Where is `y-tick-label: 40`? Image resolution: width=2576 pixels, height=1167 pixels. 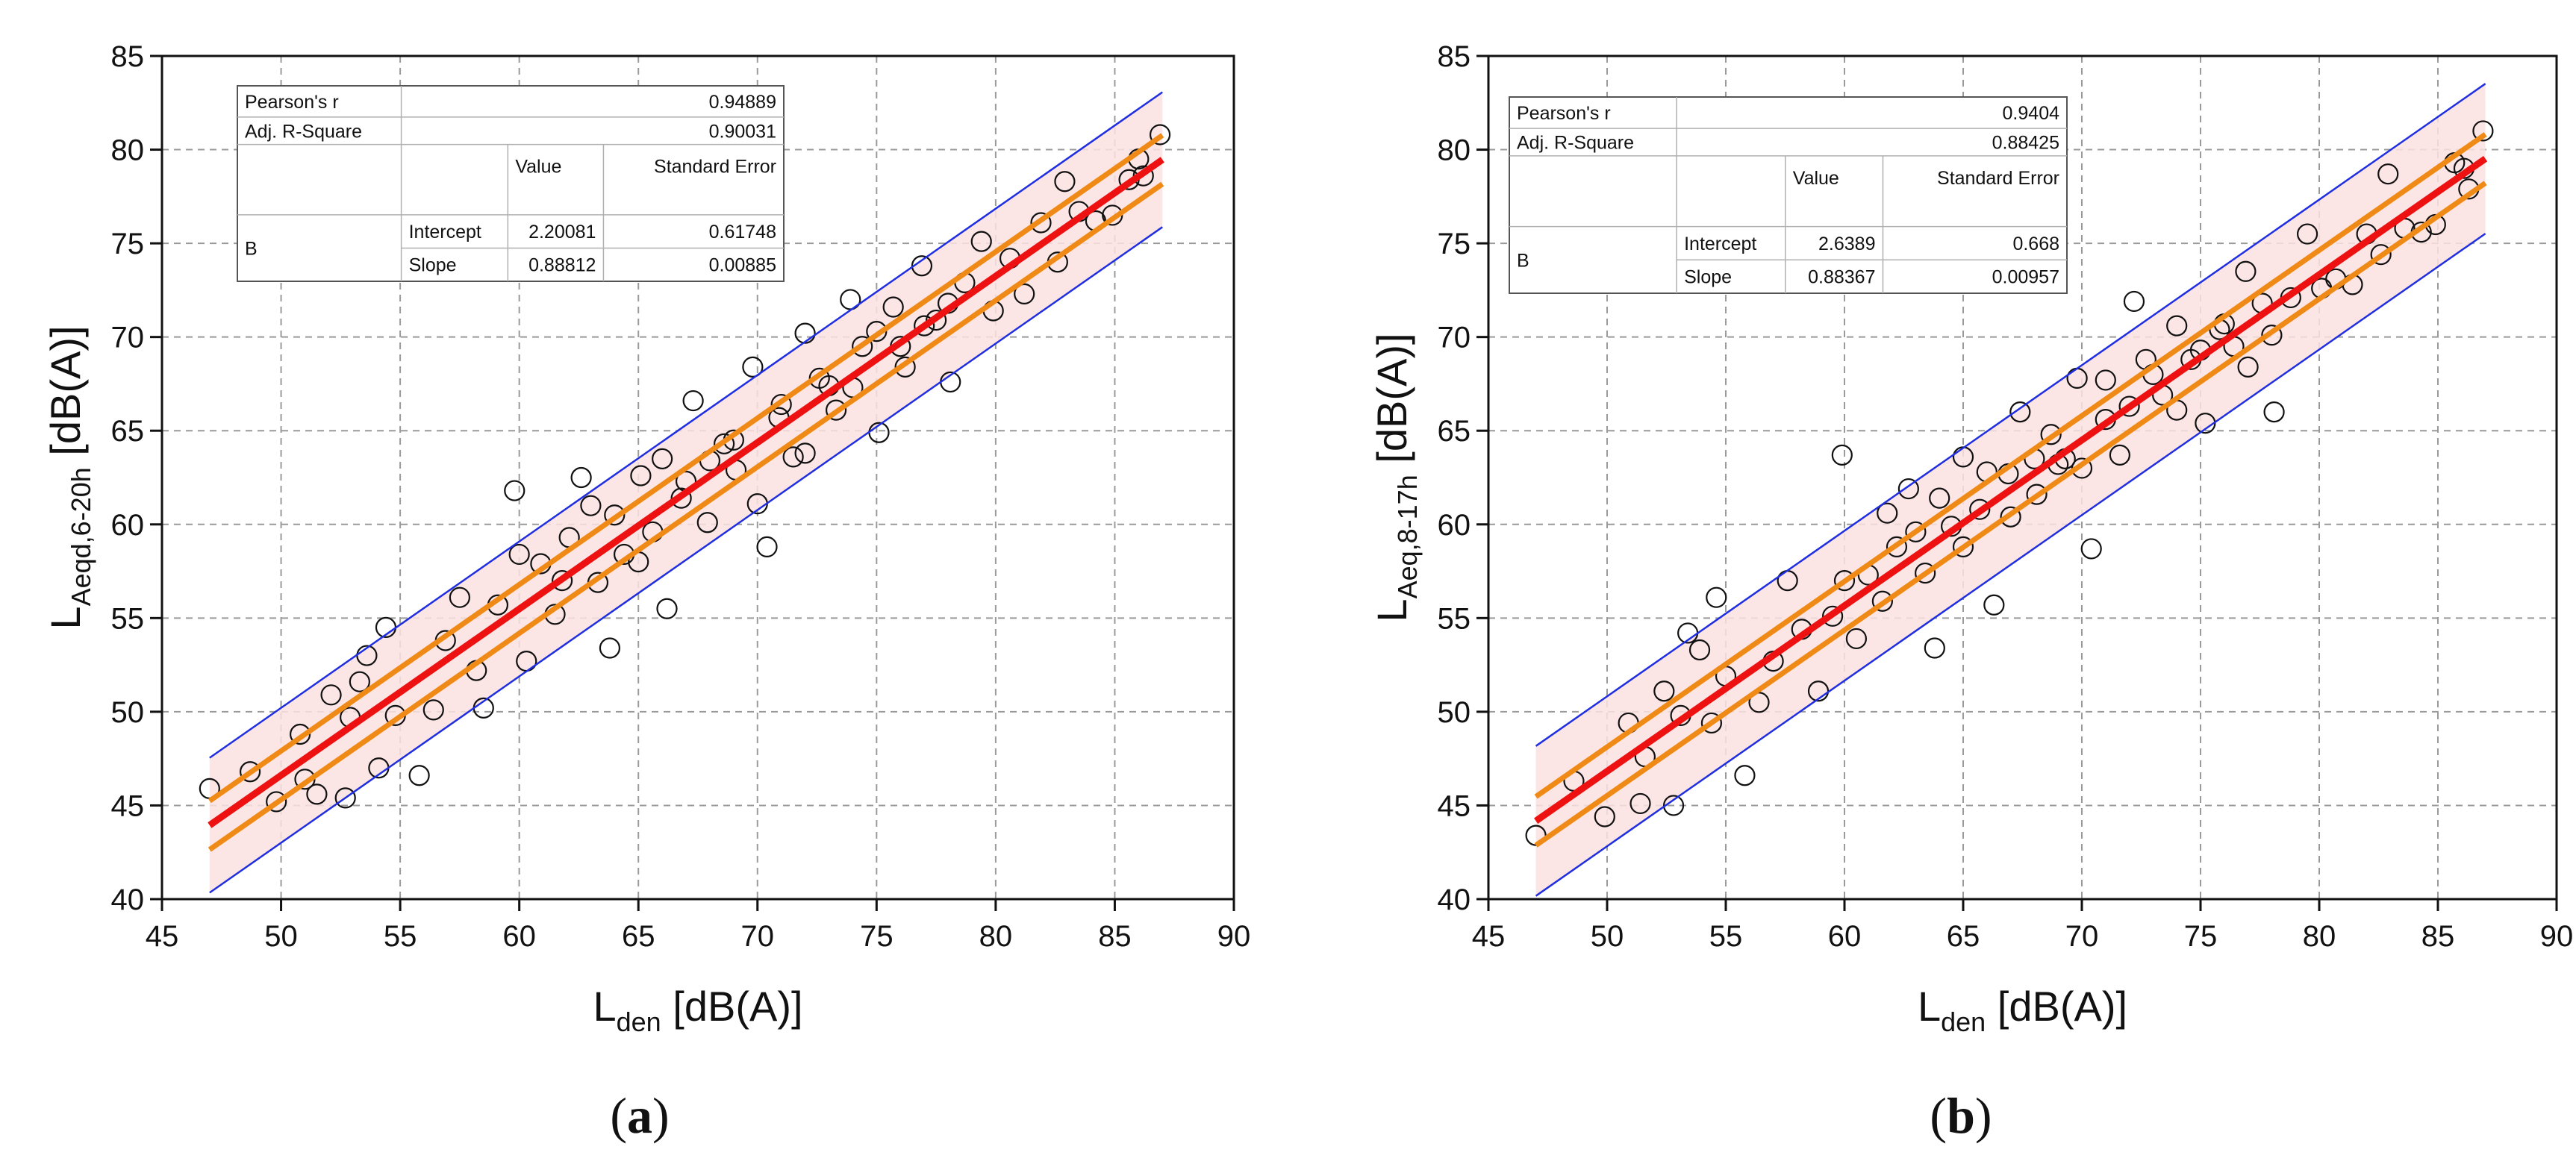 y-tick-label: 40 is located at coordinates (128, 900).